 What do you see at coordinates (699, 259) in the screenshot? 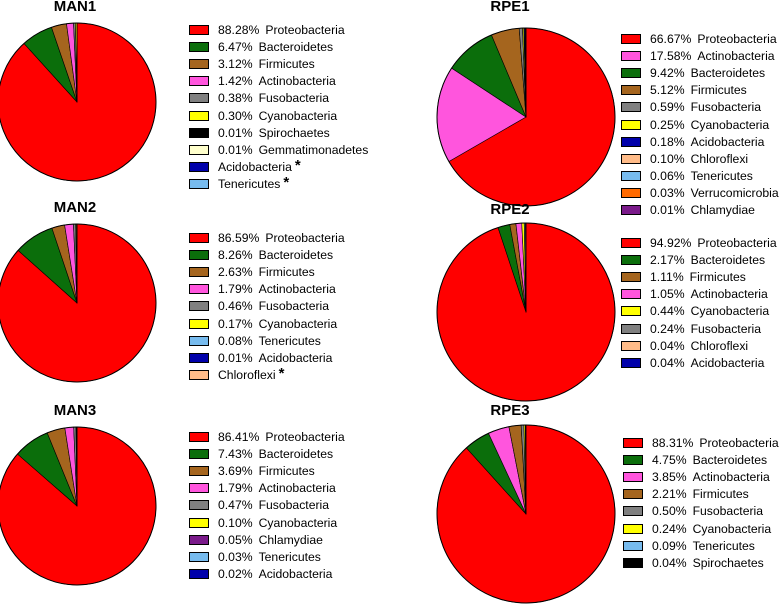
I see `legend-entry: 2.17%Bacteroidetes` at bounding box center [699, 259].